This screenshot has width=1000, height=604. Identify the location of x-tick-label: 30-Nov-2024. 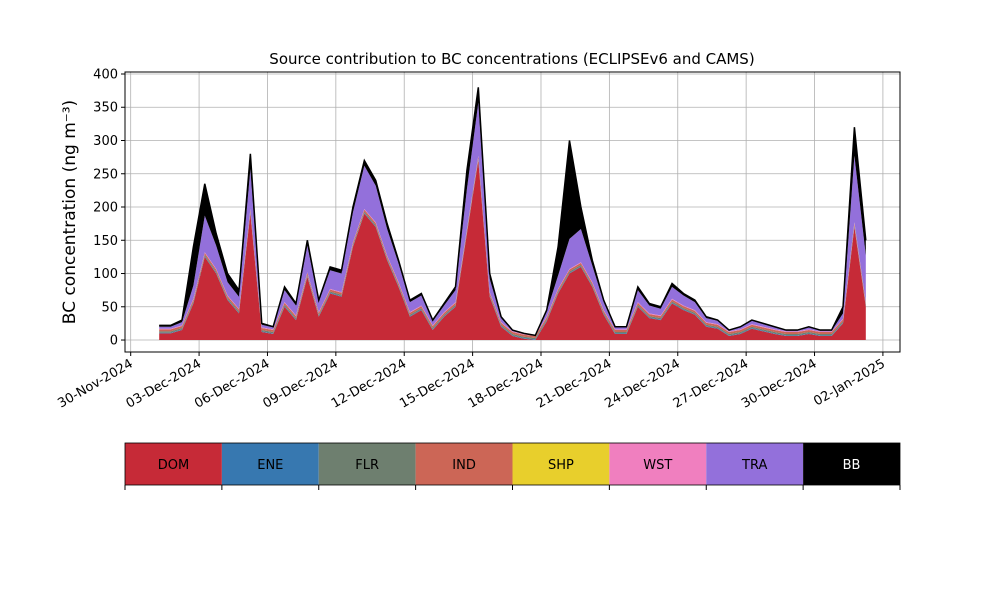
(95, 383).